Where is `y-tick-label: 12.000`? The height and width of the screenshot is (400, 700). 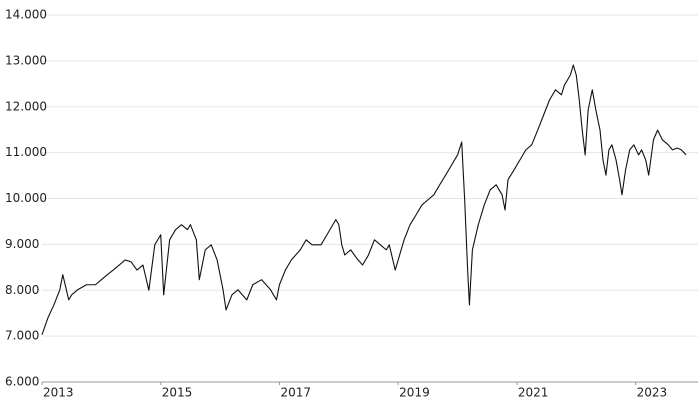
y-tick-label: 12.000 is located at coordinates (26, 106).